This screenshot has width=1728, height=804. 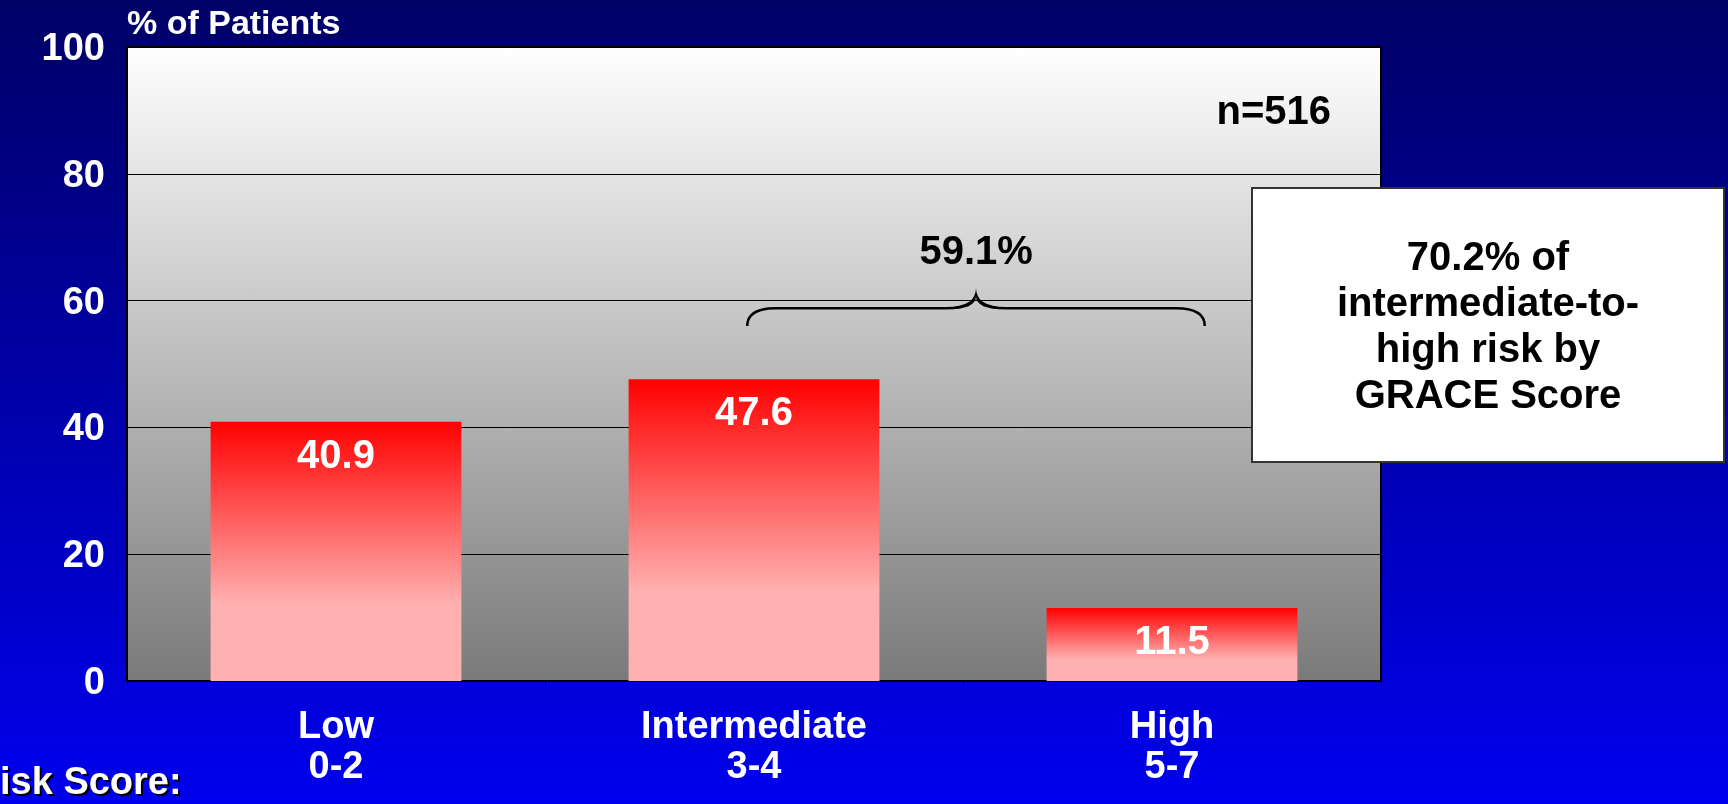 What do you see at coordinates (336, 745) in the screenshot?
I see `x-tick-label: Low 0-2` at bounding box center [336, 745].